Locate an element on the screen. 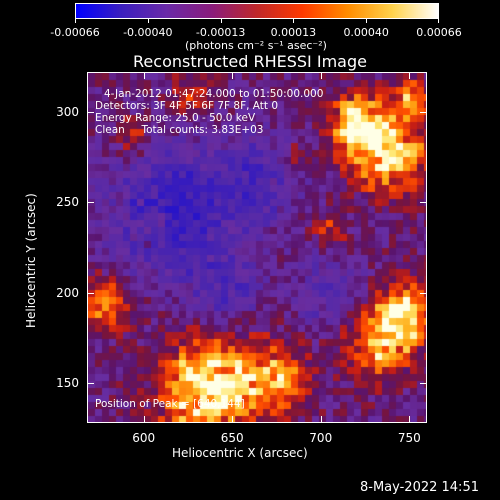 The width and height of the screenshot is (500, 500). plot-title: Reconstructed RHESSI Image is located at coordinates (250, 61).